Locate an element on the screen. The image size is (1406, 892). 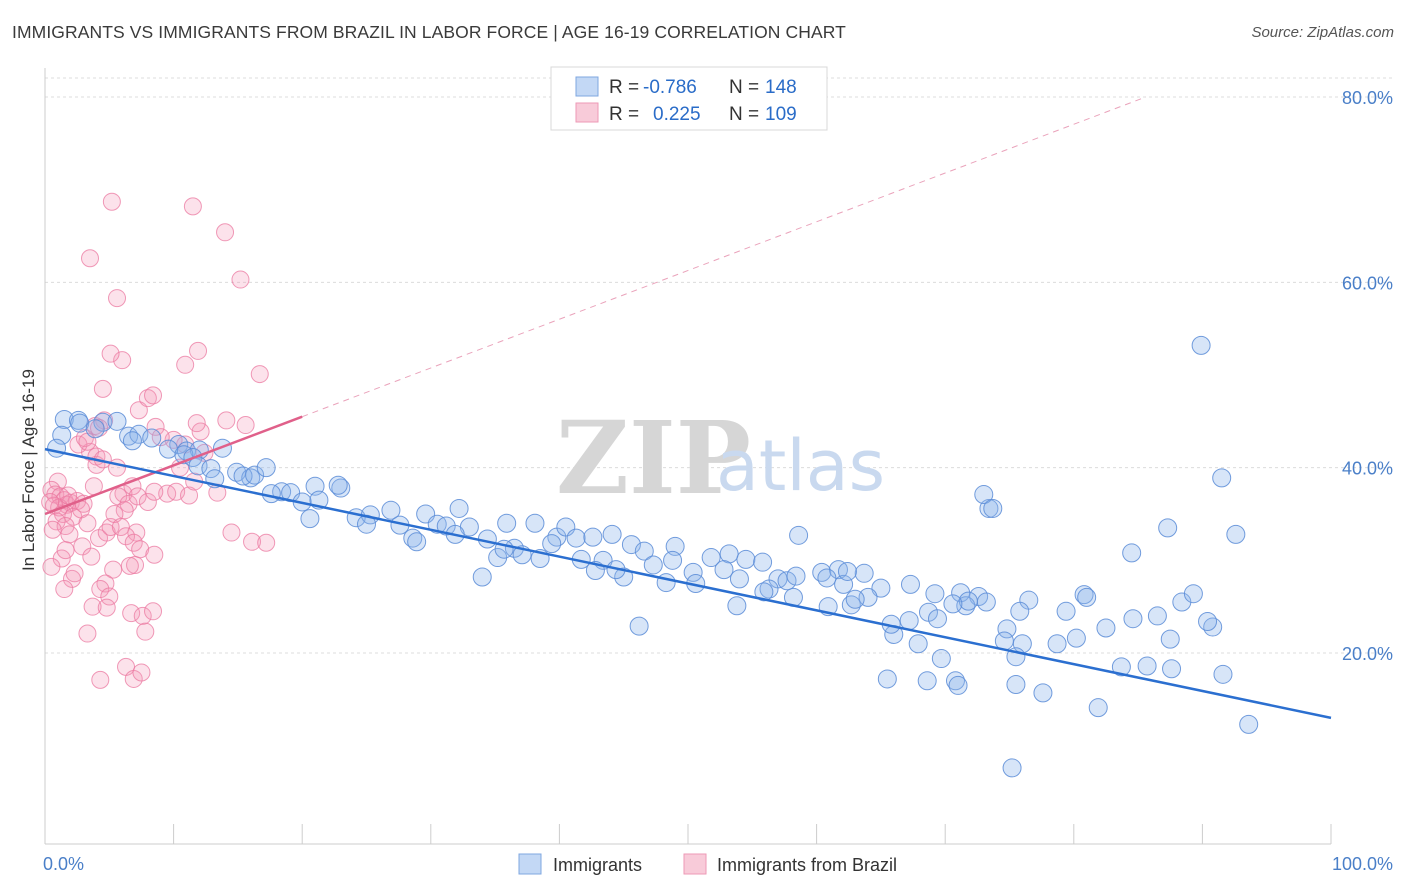
legend-n-value-1: 148 is located at coordinates (781, 87).